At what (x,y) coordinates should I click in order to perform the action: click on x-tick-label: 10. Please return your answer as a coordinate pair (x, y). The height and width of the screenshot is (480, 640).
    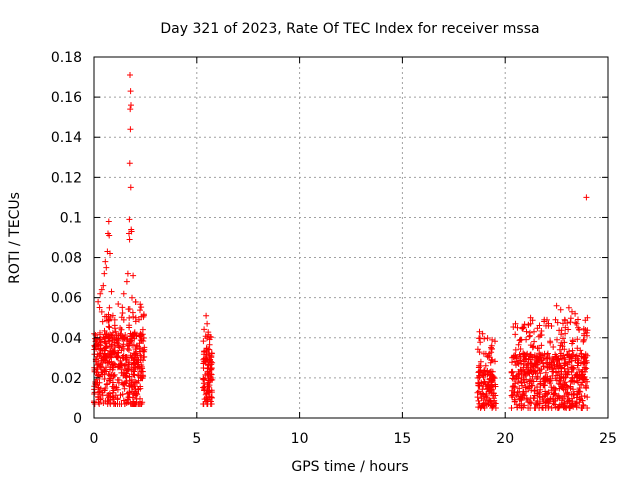
    Looking at the image, I should click on (300, 439).